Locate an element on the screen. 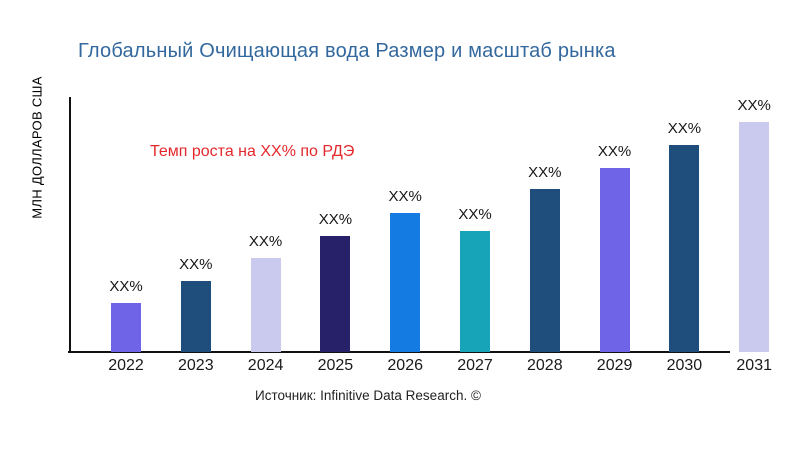 This screenshot has height=450, width=800. x-tick-2025: 2025 is located at coordinates (335, 365).